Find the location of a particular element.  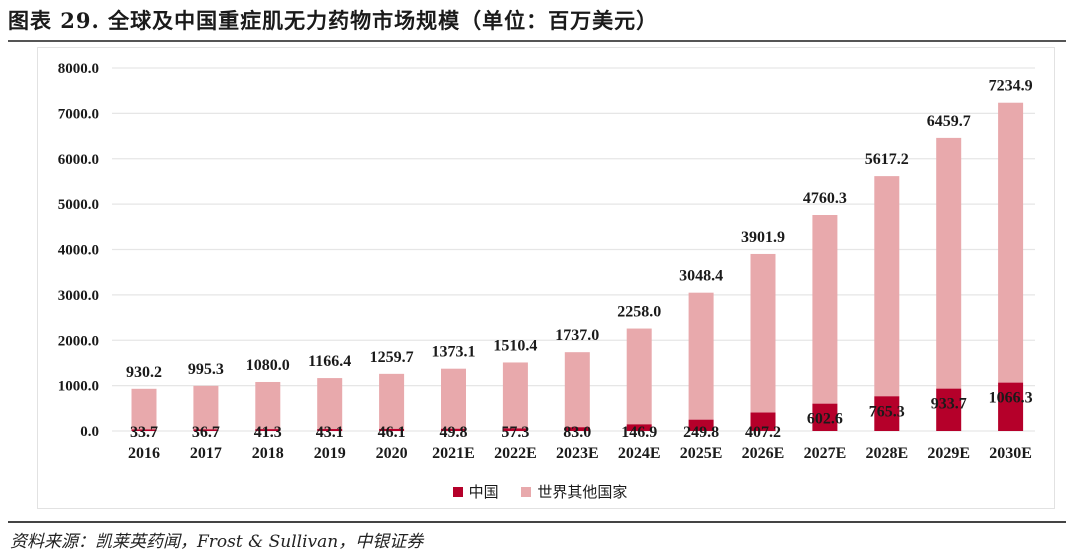

x-tick-label: 2029E is located at coordinates (948, 453).